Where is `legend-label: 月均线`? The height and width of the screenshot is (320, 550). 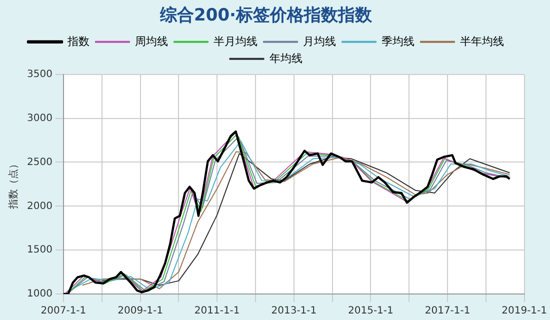
legend-label: 月均线 is located at coordinates (319, 41).